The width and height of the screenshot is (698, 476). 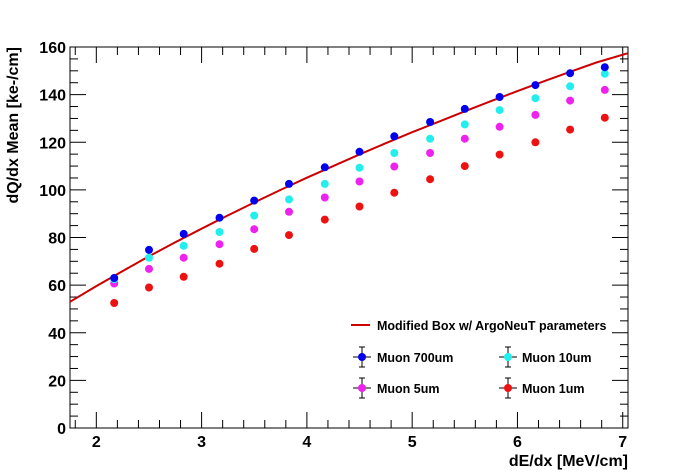 I want to click on x-tick-label: 7, so click(x=622, y=442).